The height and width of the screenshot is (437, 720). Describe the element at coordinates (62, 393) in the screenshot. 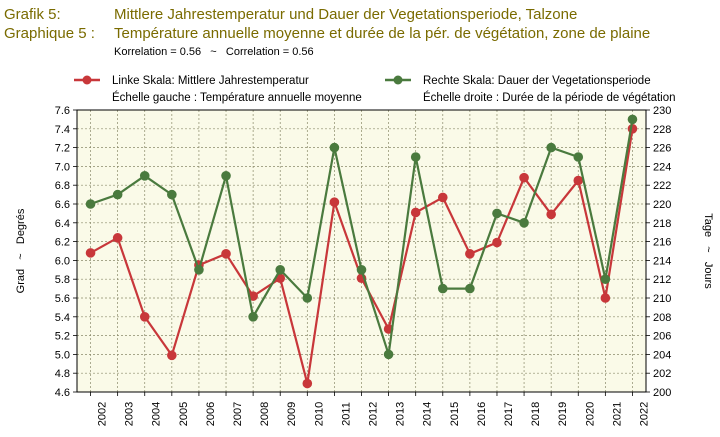

I see `y-left-tick-label: 4.6` at that location.